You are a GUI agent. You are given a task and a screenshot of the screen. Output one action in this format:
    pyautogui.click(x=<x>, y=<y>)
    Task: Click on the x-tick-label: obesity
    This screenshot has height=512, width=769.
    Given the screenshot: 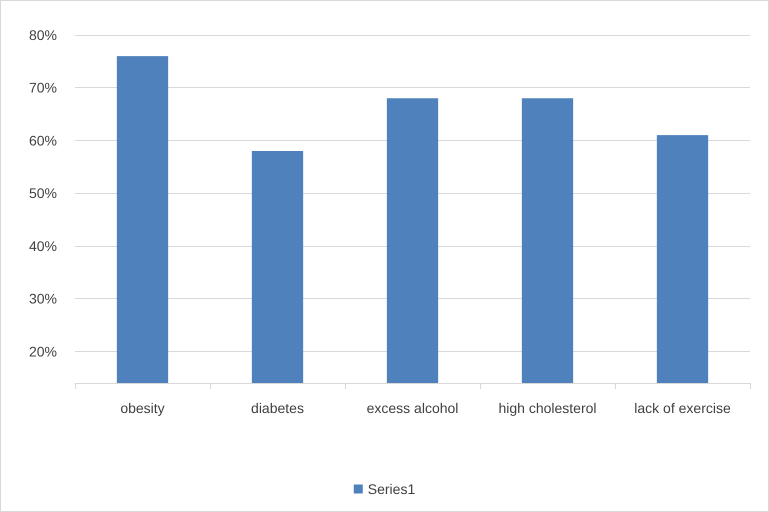 What is the action you would take?
    pyautogui.click(x=142, y=408)
    